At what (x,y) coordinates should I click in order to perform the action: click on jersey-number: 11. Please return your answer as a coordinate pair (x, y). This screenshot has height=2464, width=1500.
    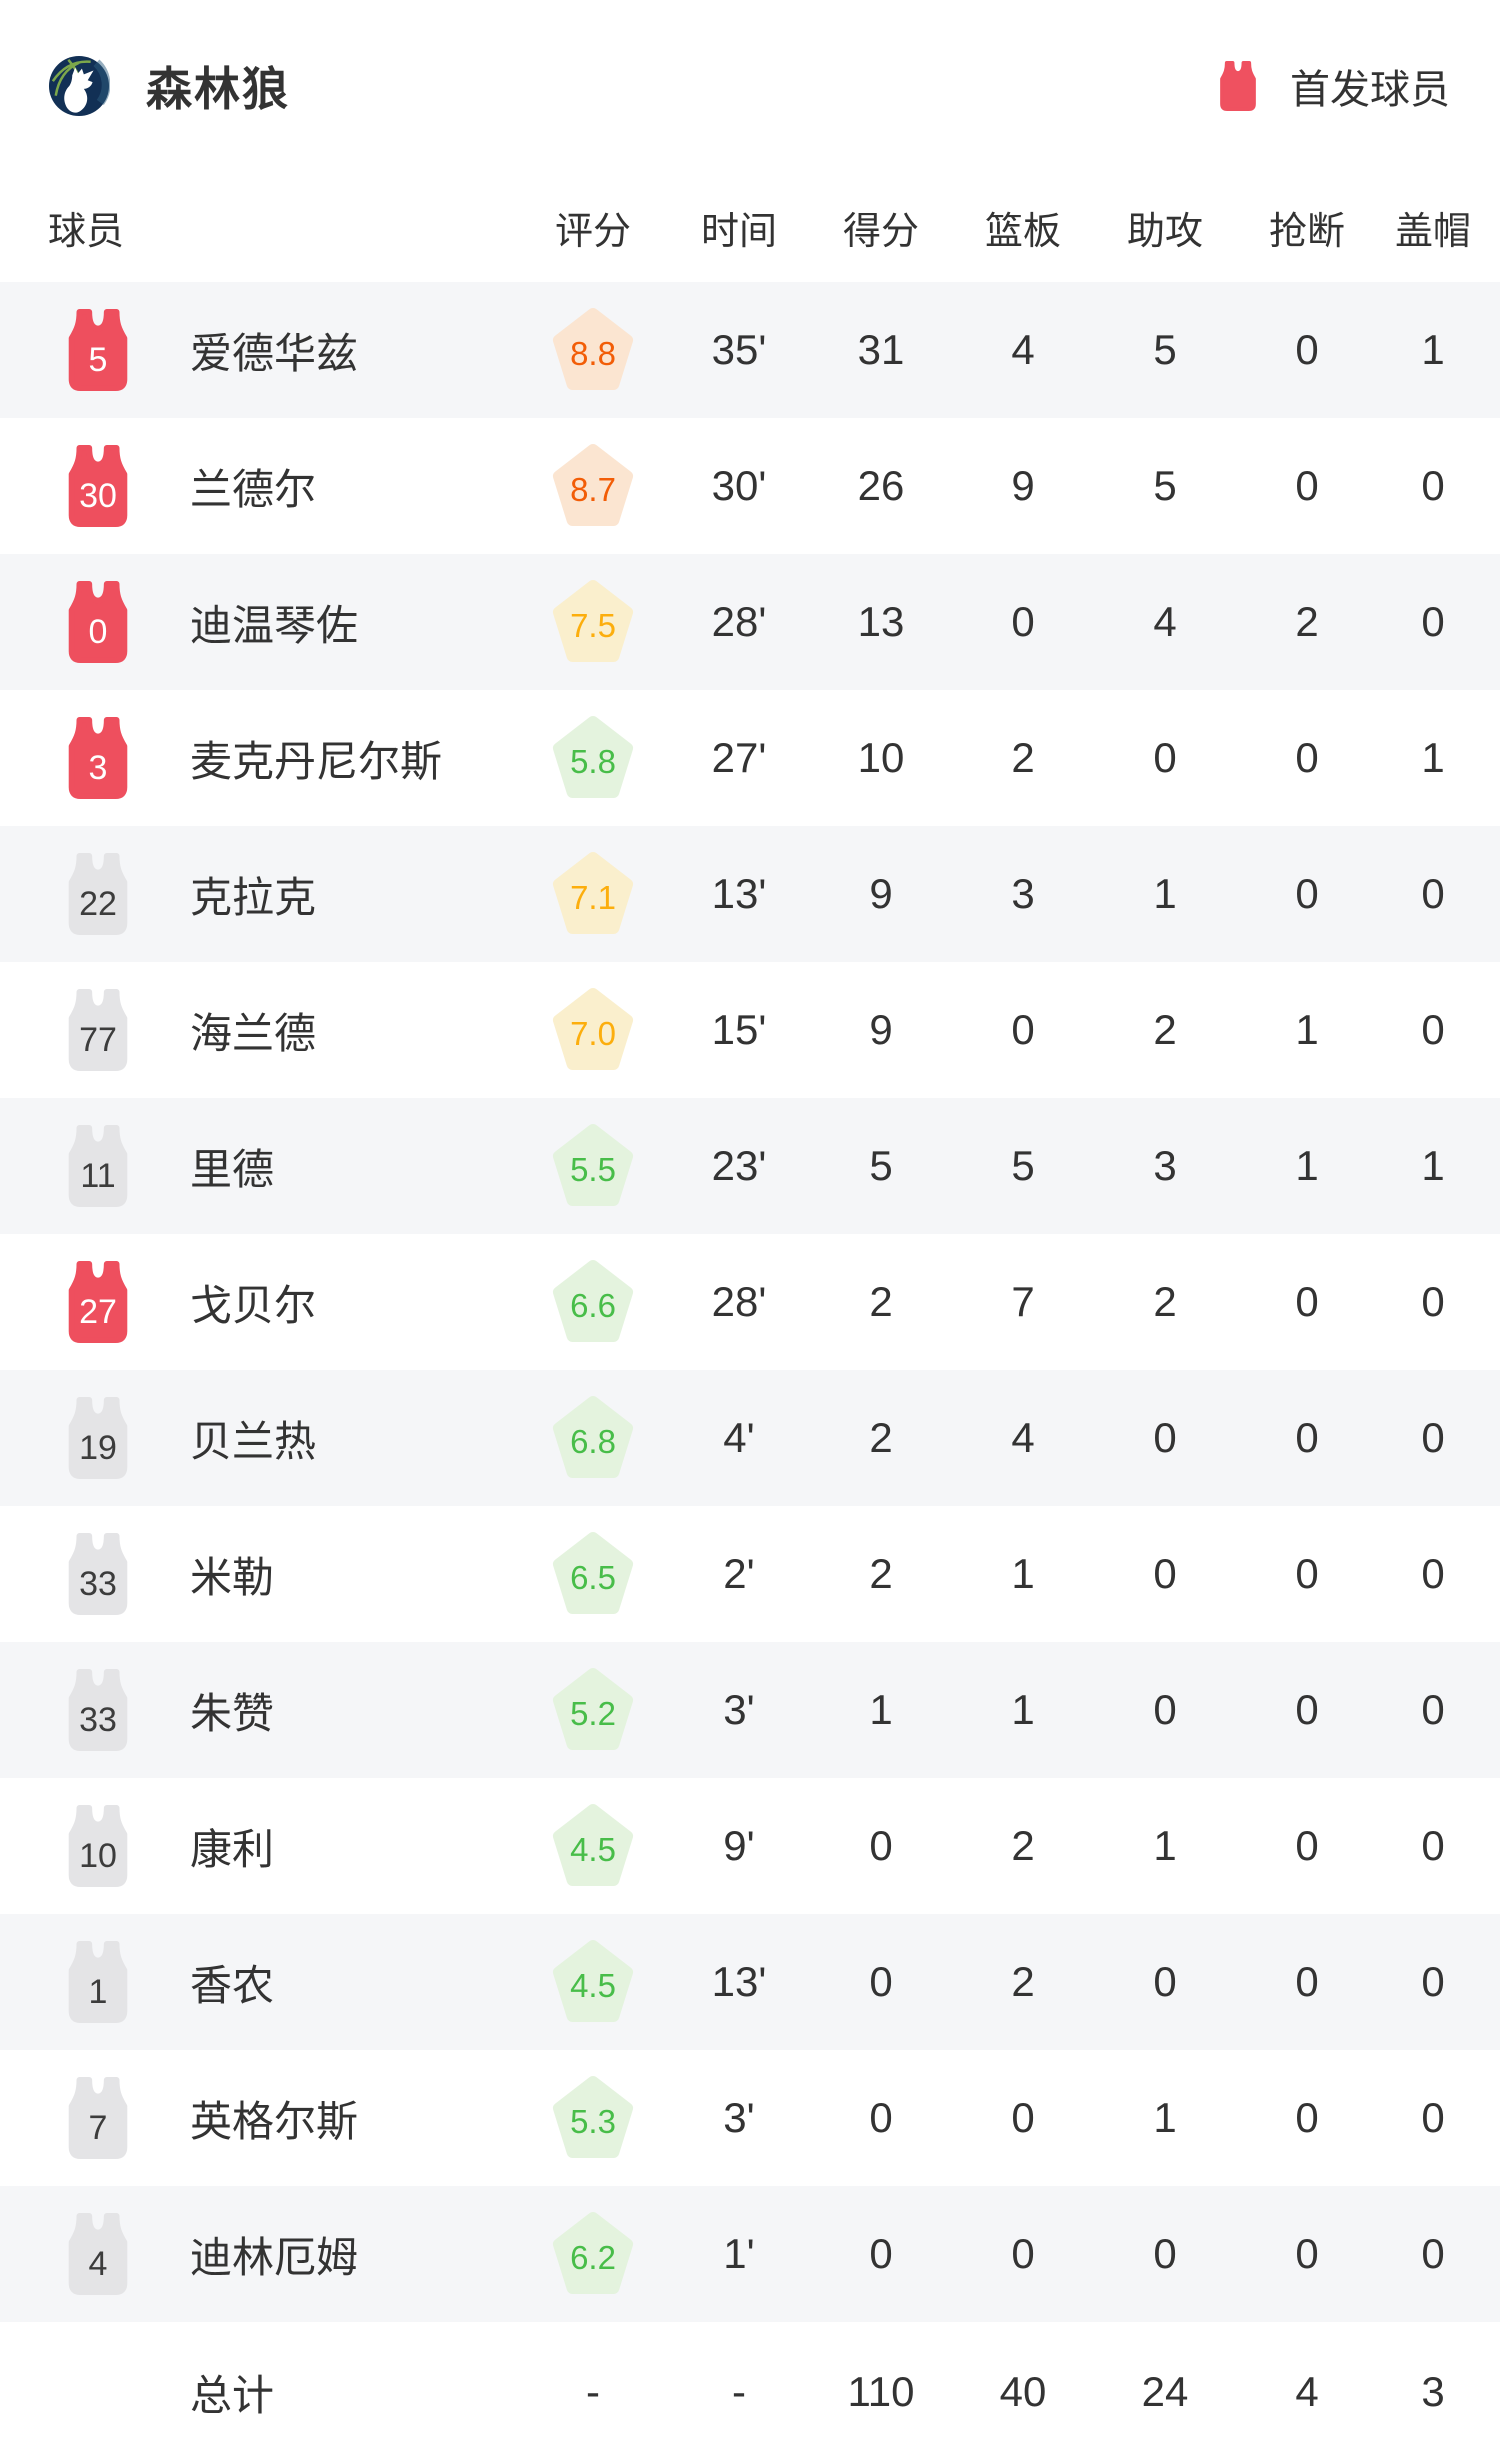
    Looking at the image, I should click on (98, 1175).